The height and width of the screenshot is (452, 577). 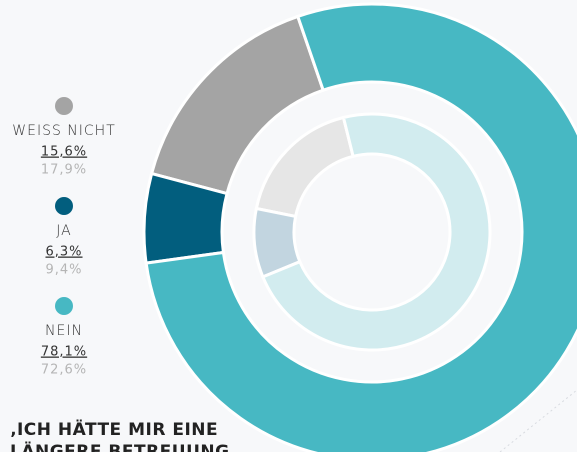 What do you see at coordinates (64, 370) in the screenshot?
I see `legend-value-secondary: 72,6%` at bounding box center [64, 370].